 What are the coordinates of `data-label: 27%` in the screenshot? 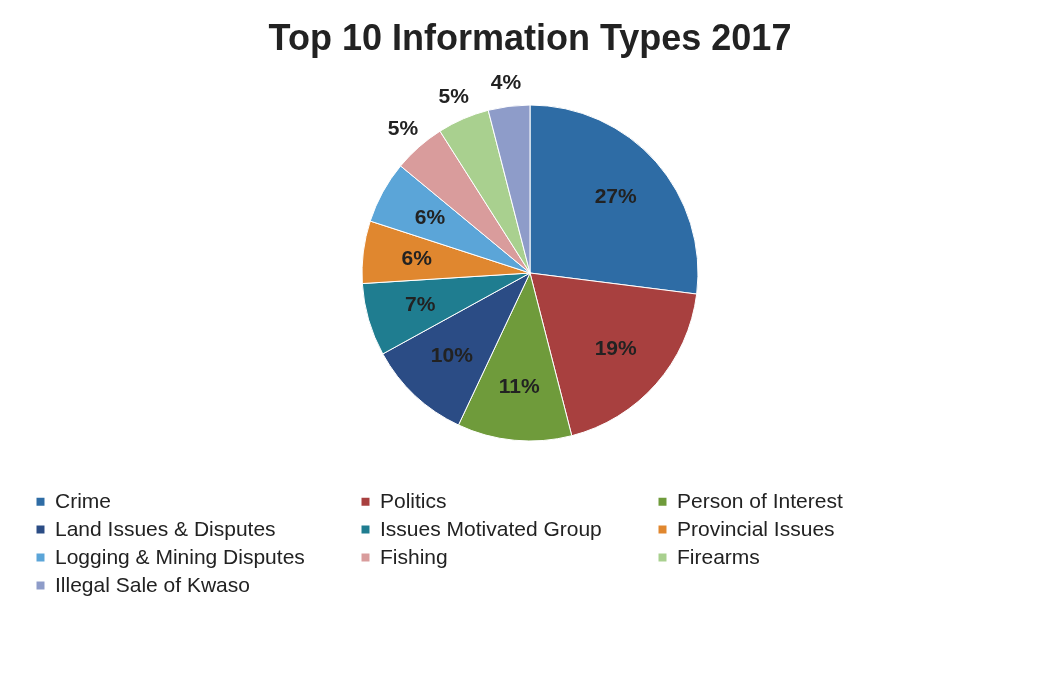 It's located at (616, 196).